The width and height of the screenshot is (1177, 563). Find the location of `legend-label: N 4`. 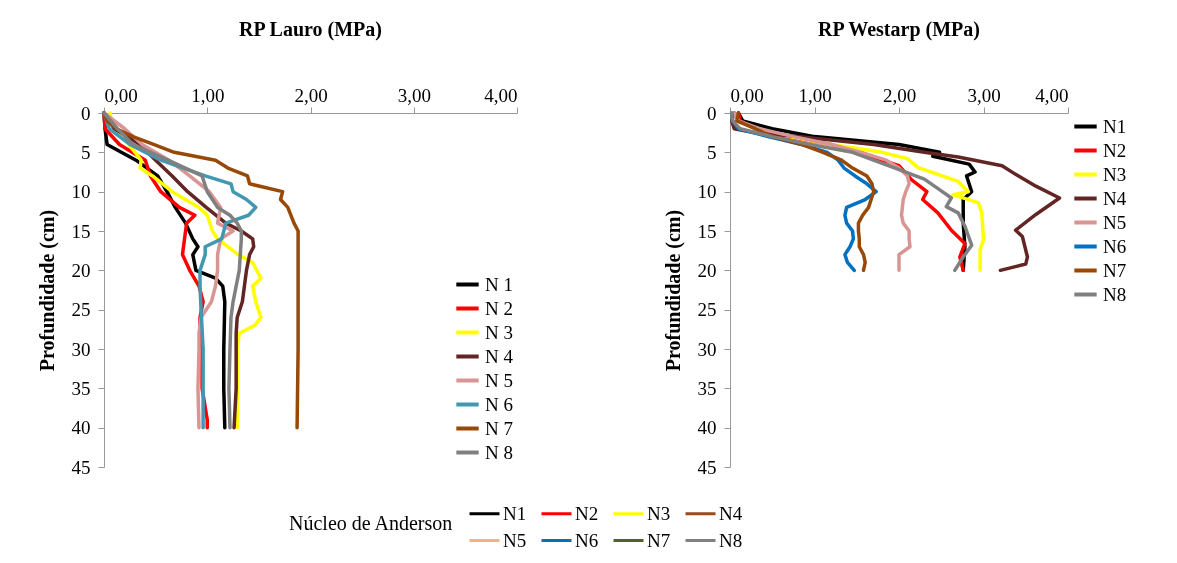

legend-label: N 4 is located at coordinates (499, 356).